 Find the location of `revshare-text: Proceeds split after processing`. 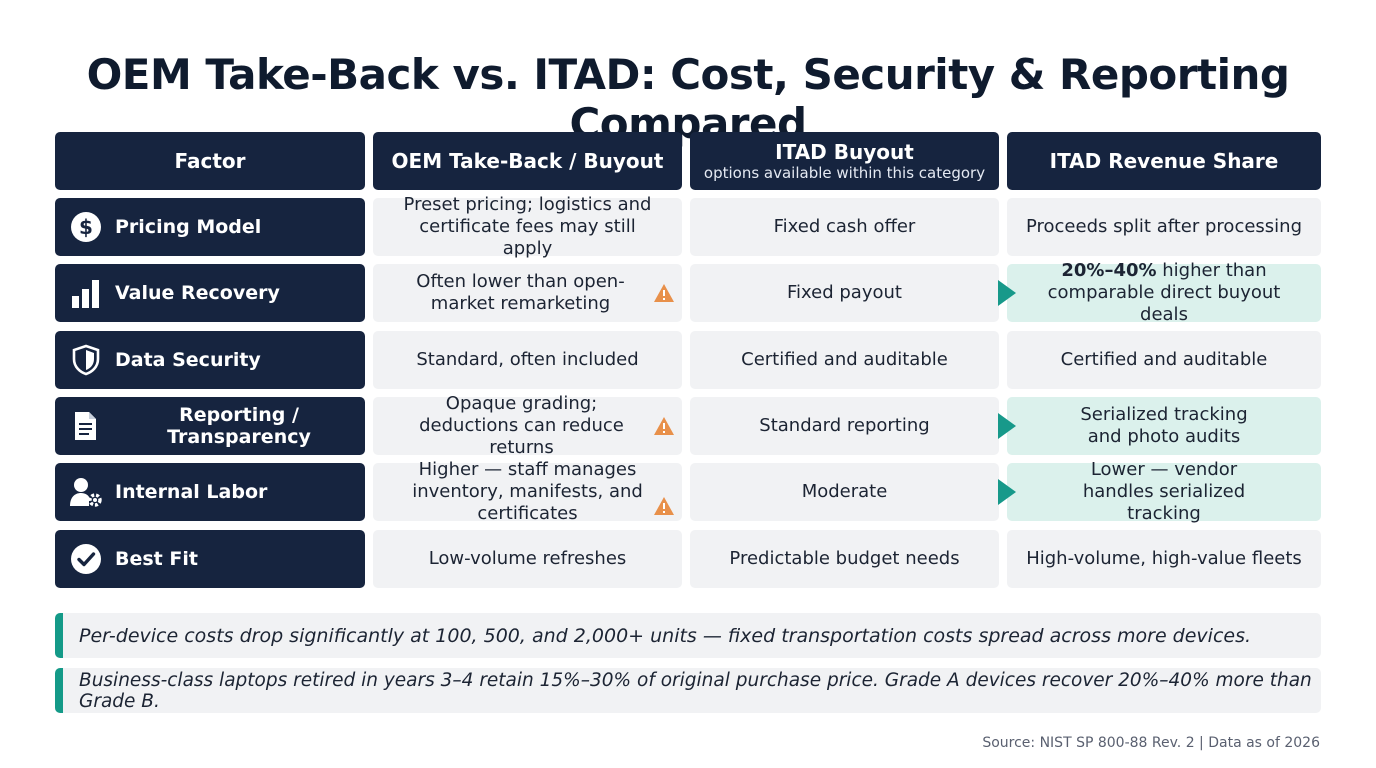

revshare-text: Proceeds split after processing is located at coordinates (1164, 226).